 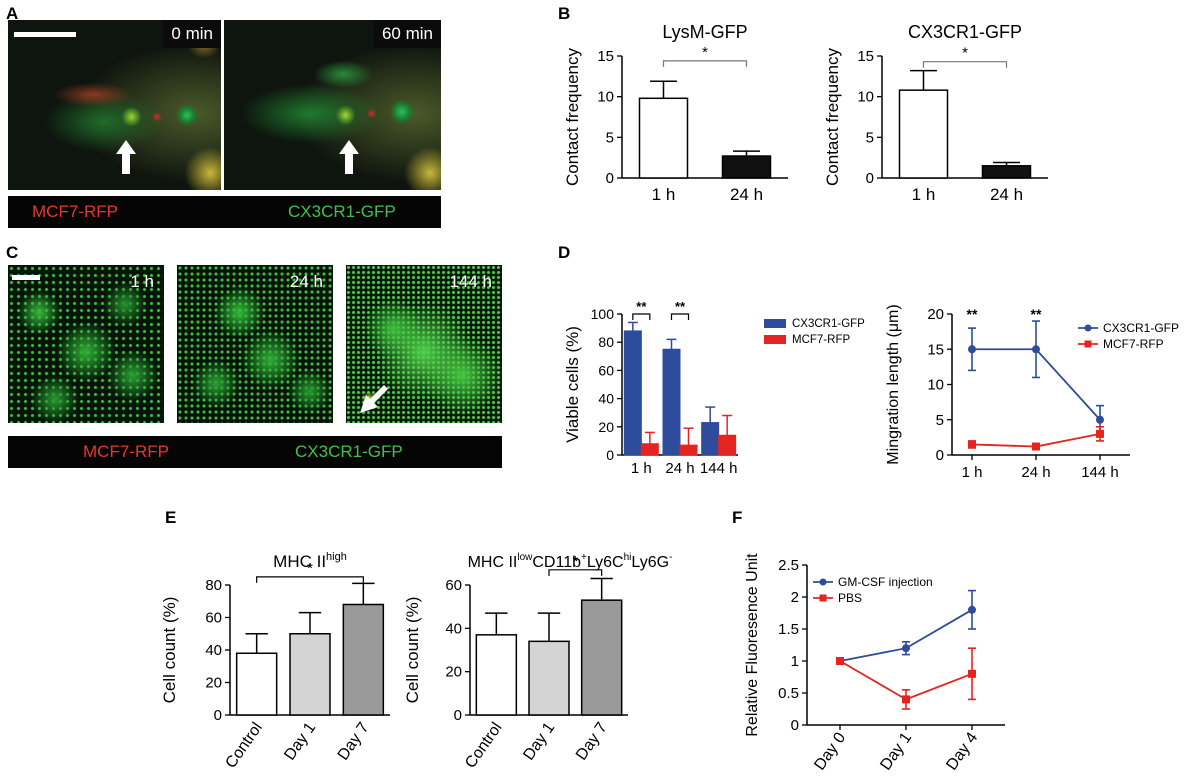 I want to click on chart-b-lysm-gfp: 0 5 10 15 Contact frequency 1 h 24 h * LysM-GFP, so click(x=675, y=113).